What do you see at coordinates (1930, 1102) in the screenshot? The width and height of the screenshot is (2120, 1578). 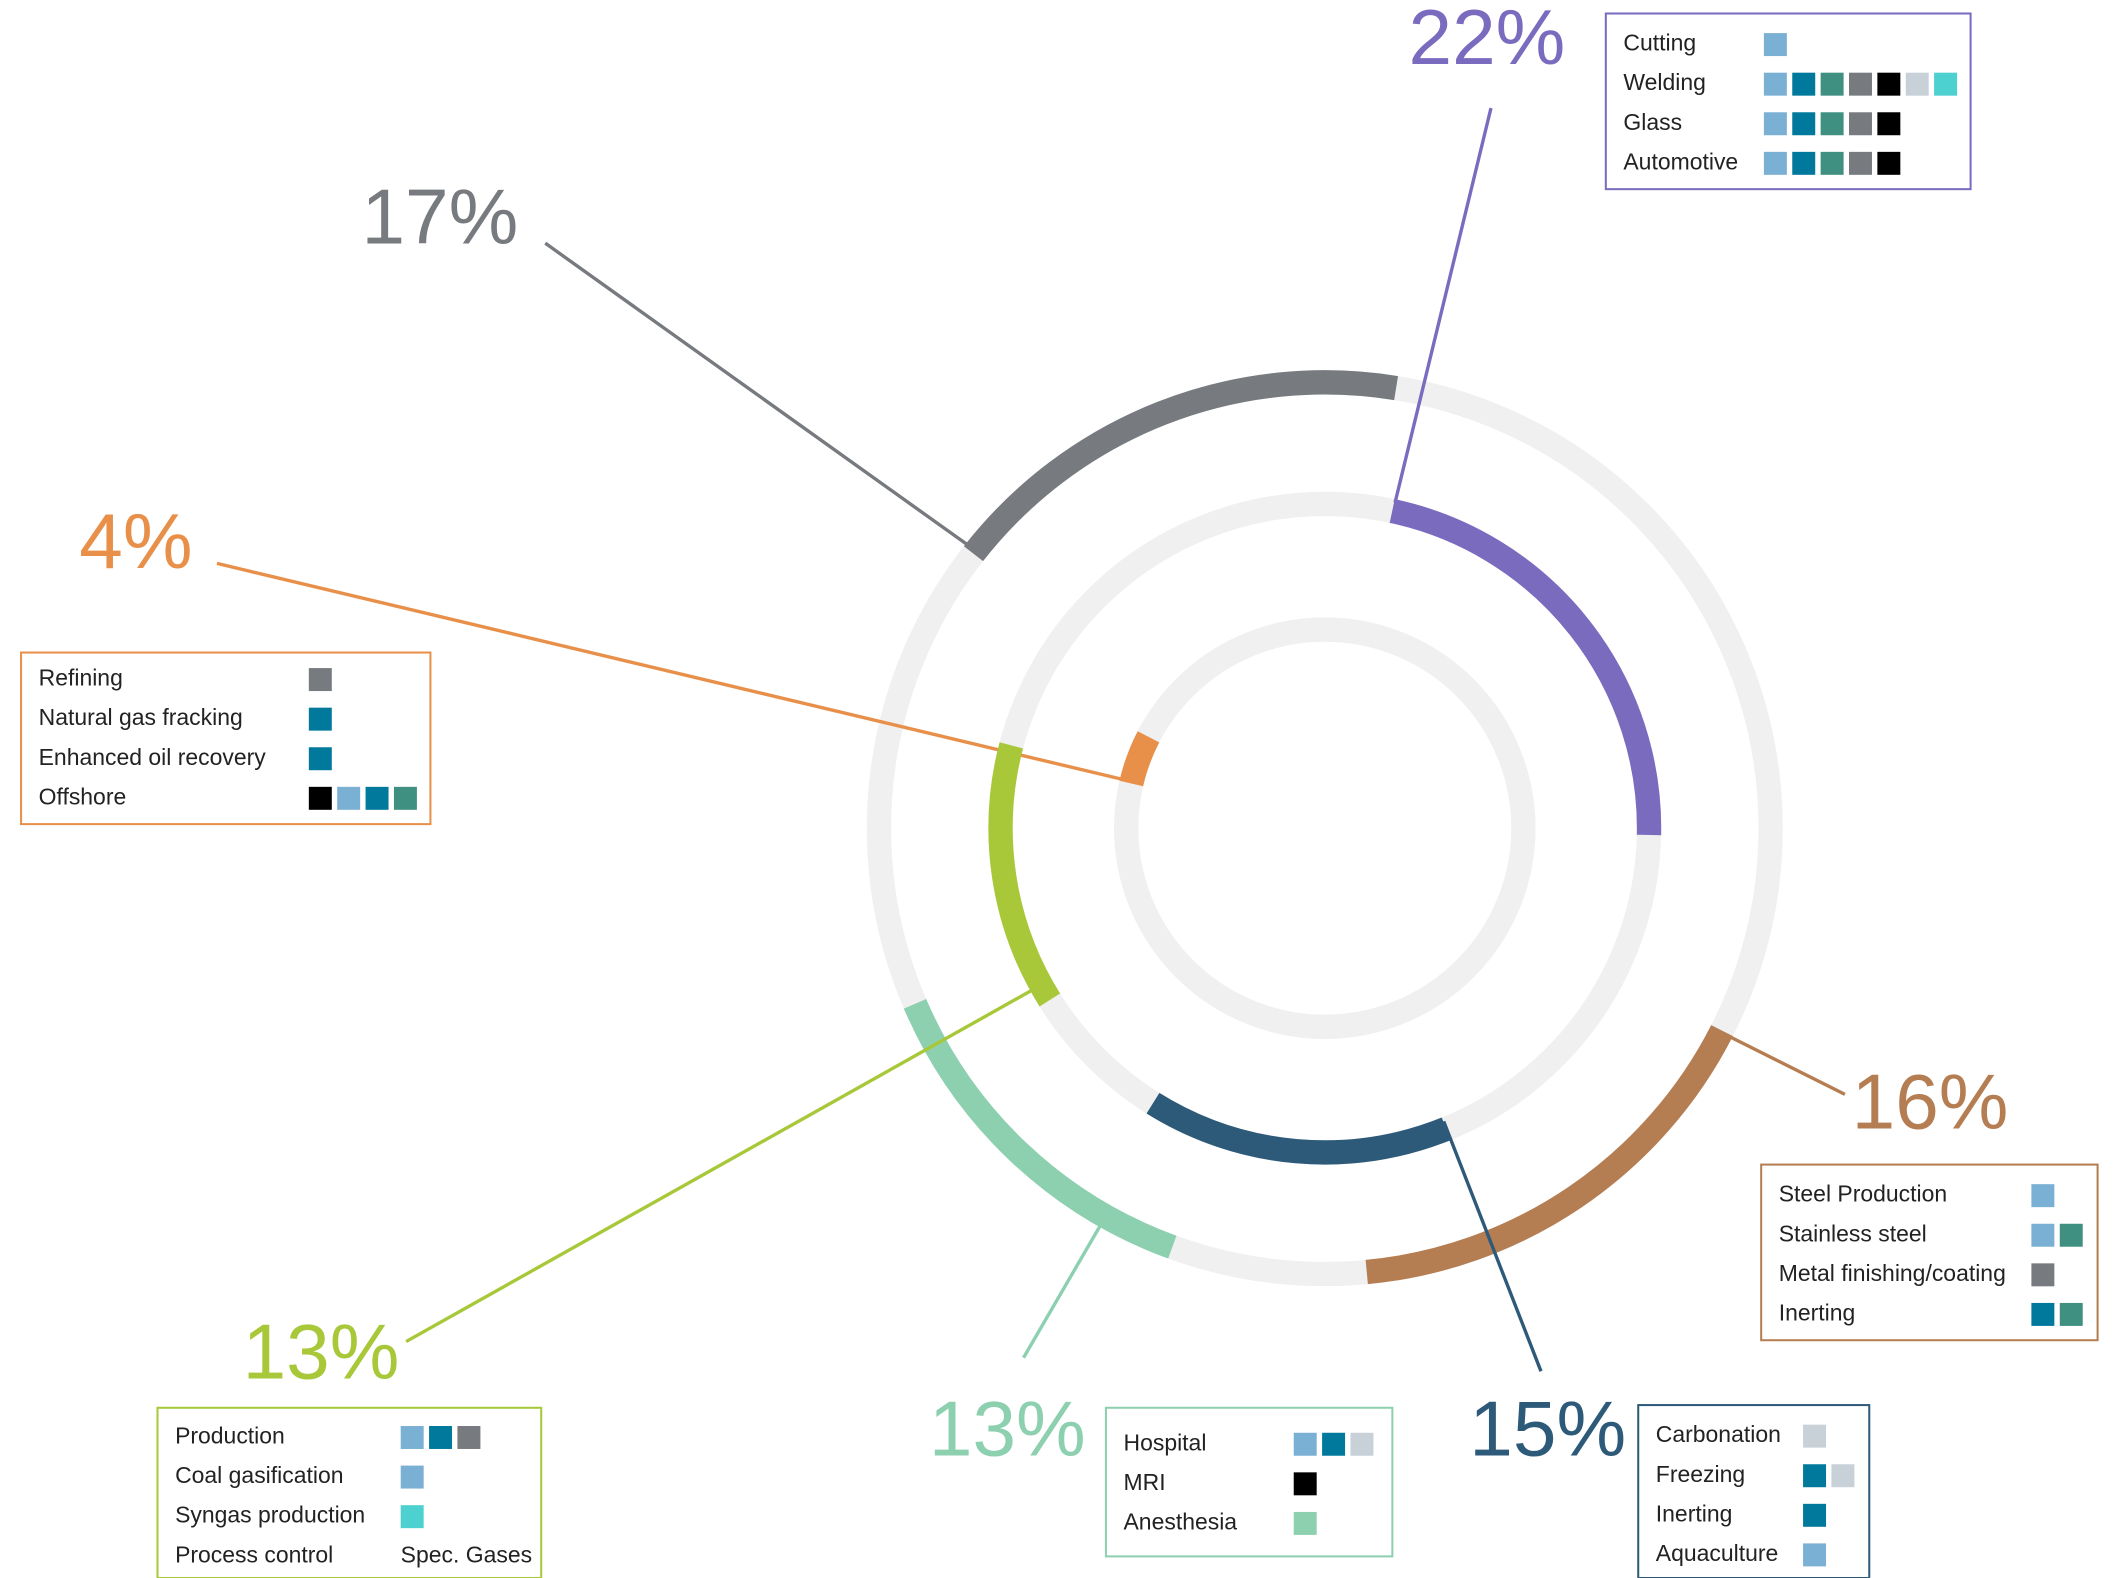 I see `percent-label: 16%` at bounding box center [1930, 1102].